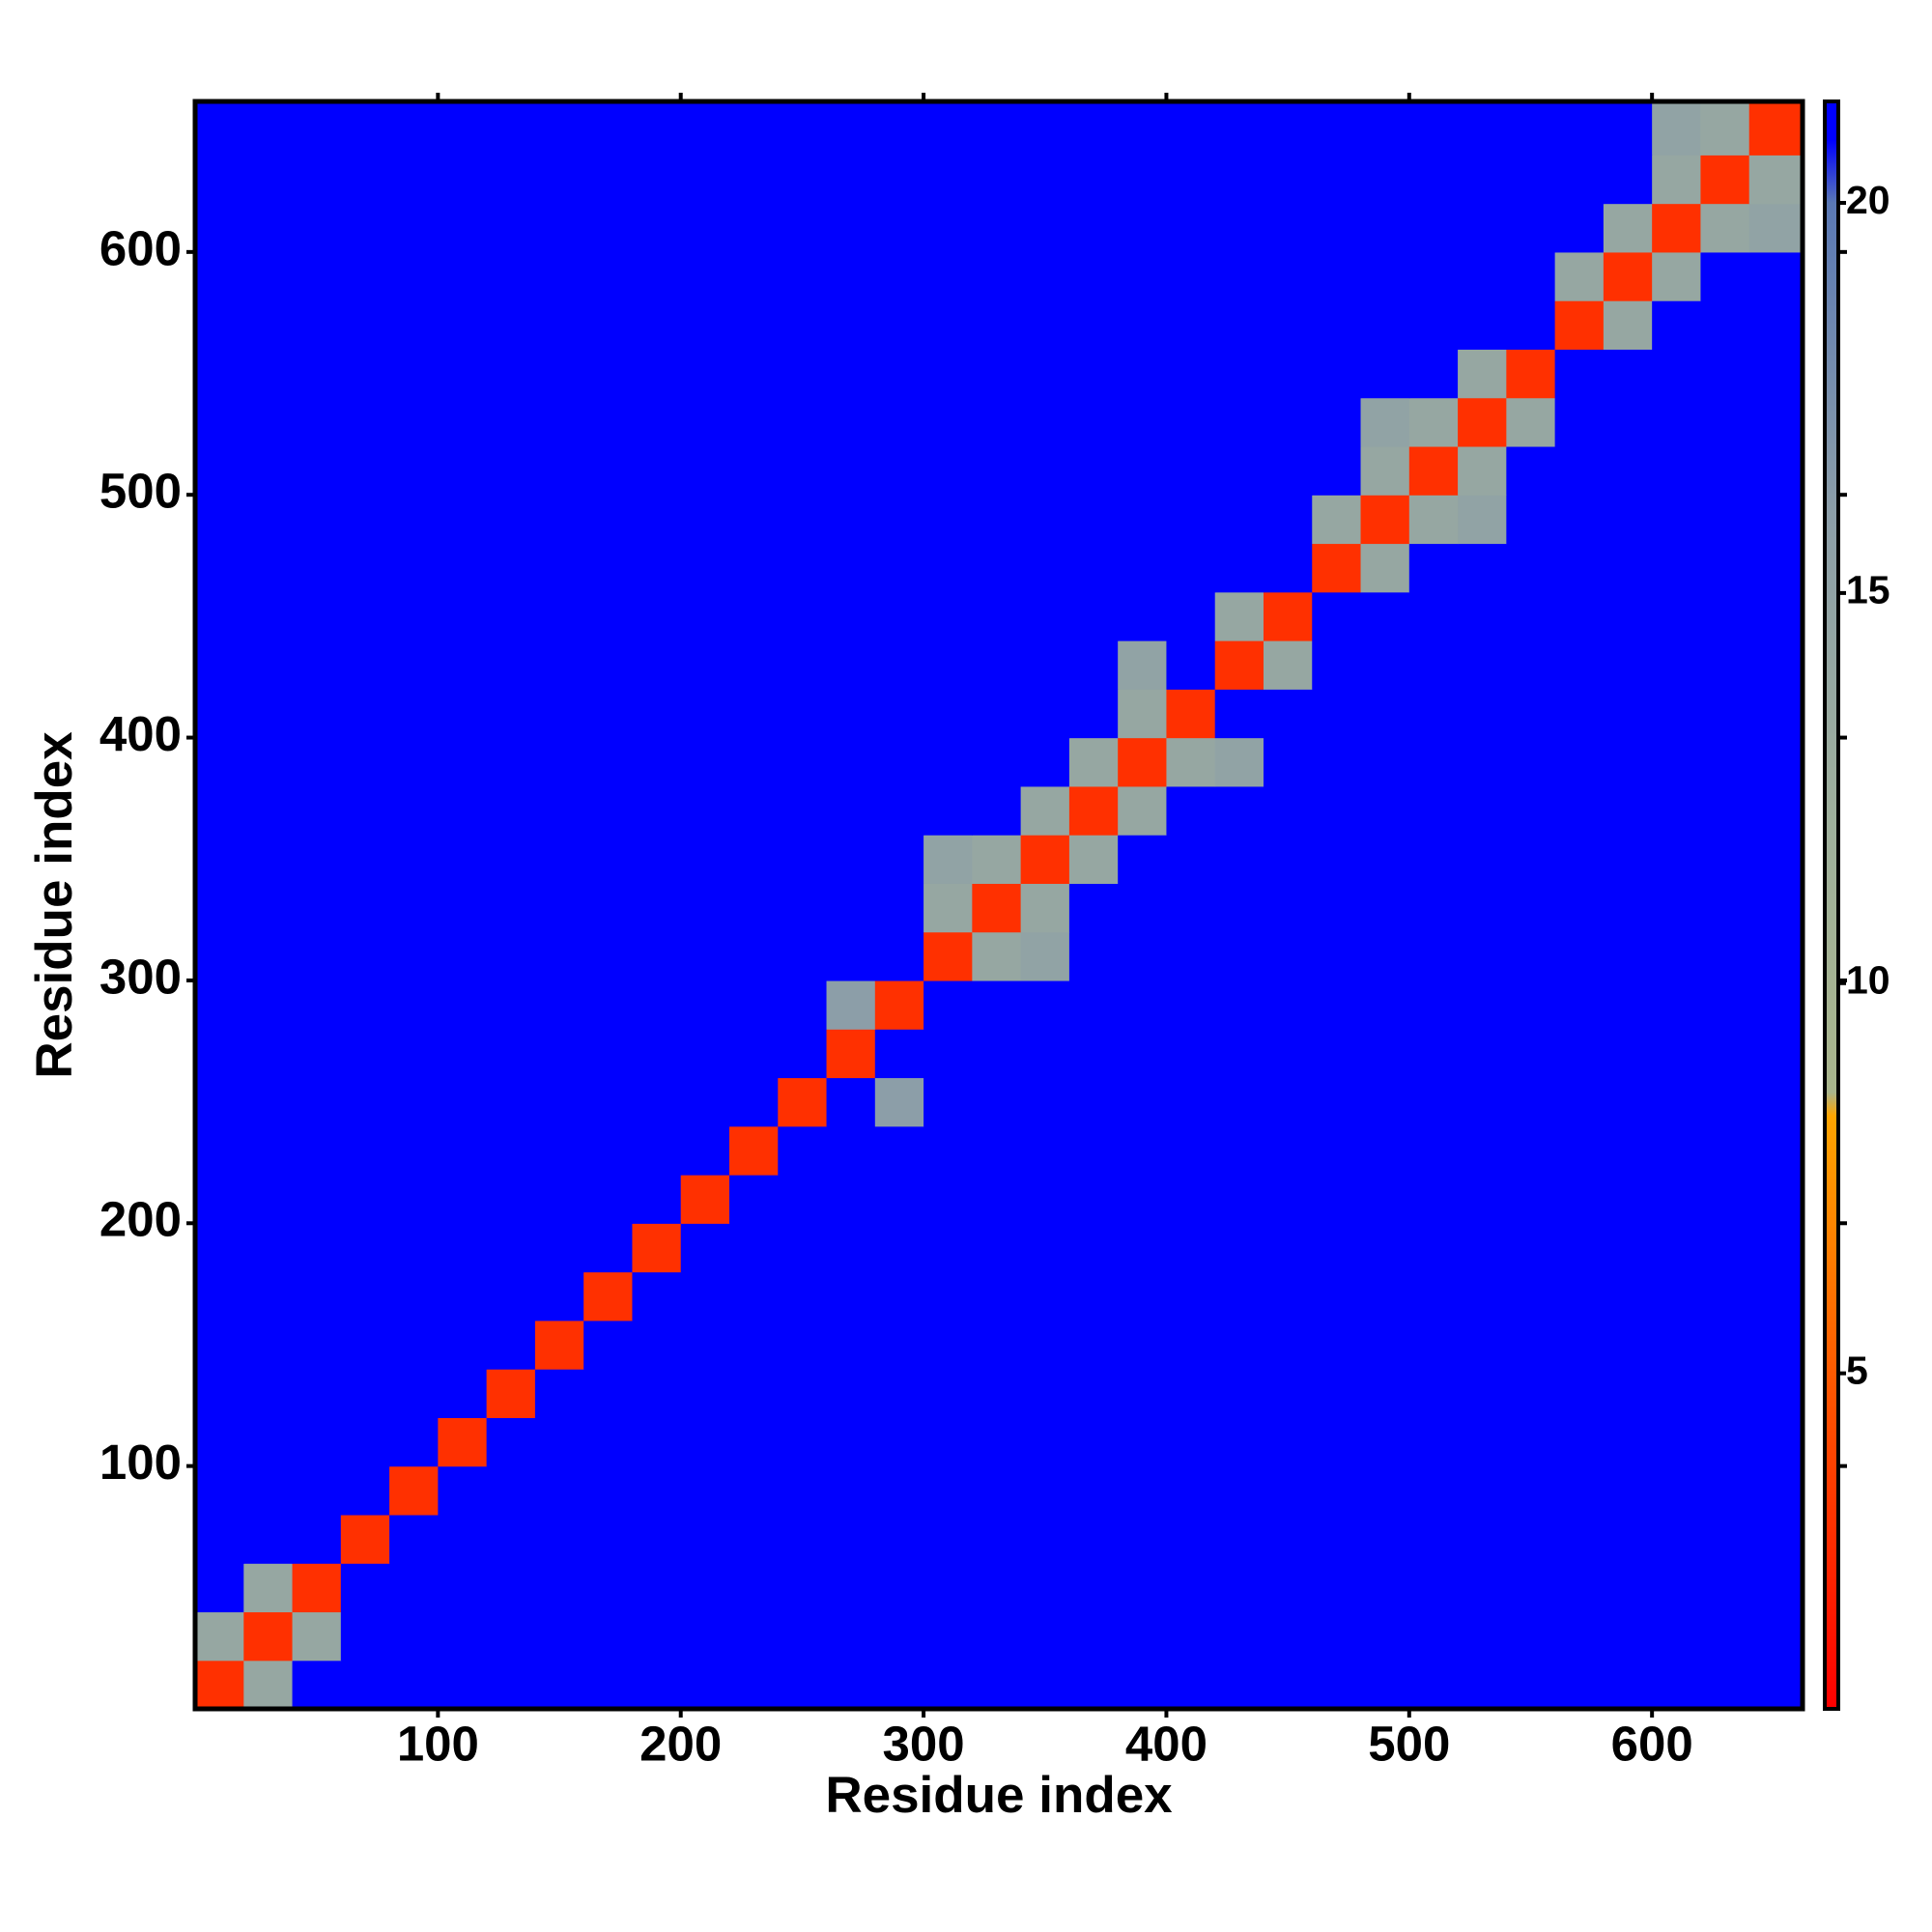 This screenshot has height=1932, width=1932. I want to click on colorbar-tick-label: 5, so click(1857, 1370).